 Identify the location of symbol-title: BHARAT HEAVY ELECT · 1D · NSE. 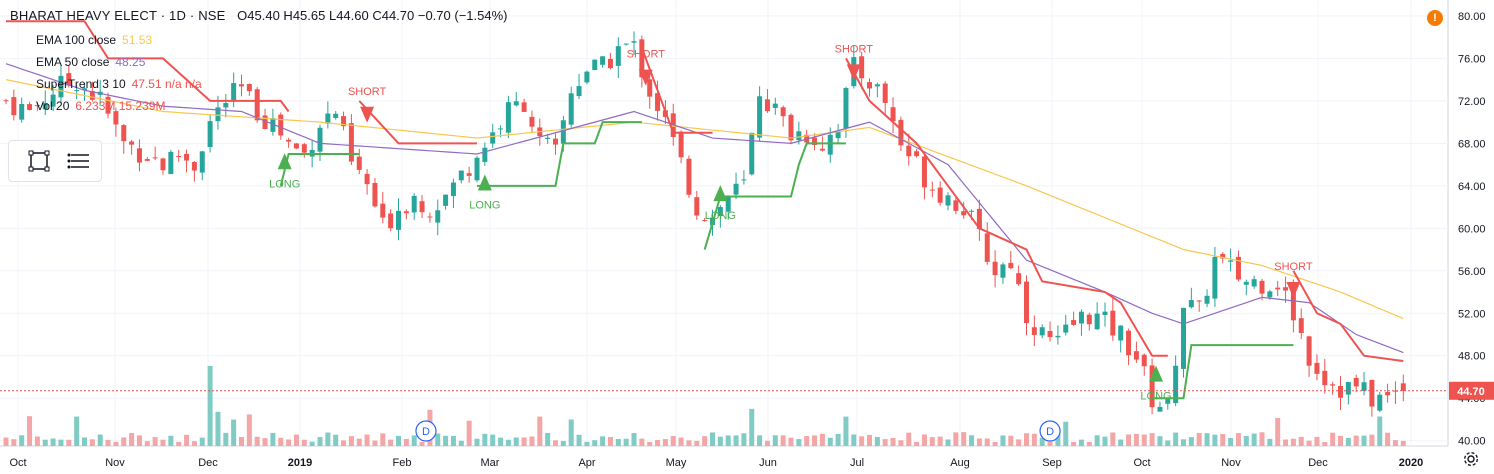
(118, 15).